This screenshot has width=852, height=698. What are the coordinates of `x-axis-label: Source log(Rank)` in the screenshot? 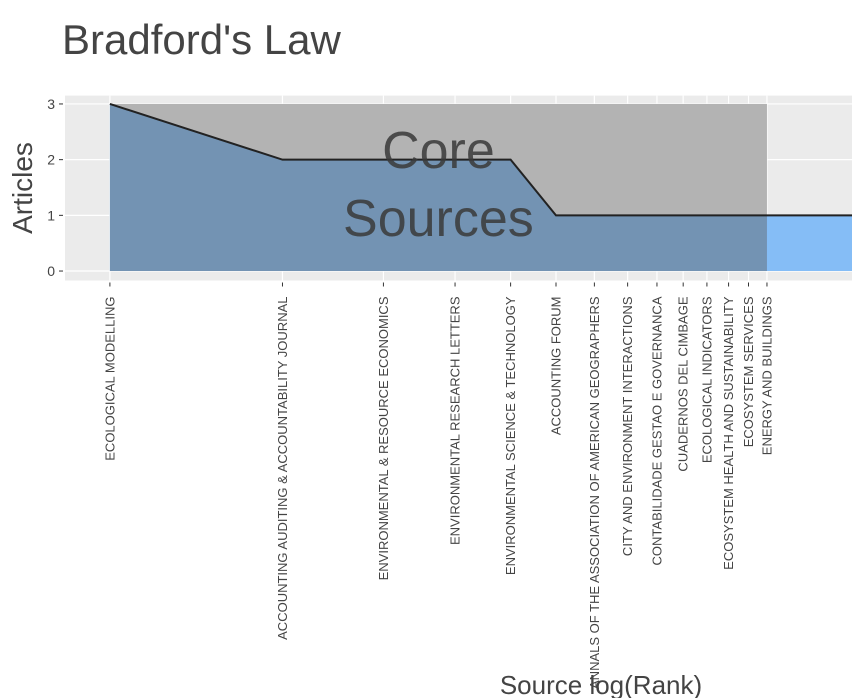 It's located at (601, 684).